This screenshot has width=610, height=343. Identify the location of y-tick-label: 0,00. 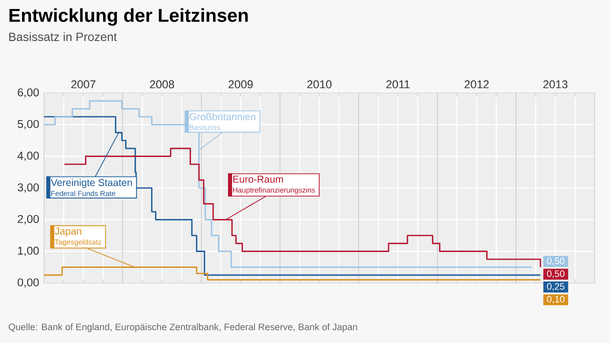
(28, 283).